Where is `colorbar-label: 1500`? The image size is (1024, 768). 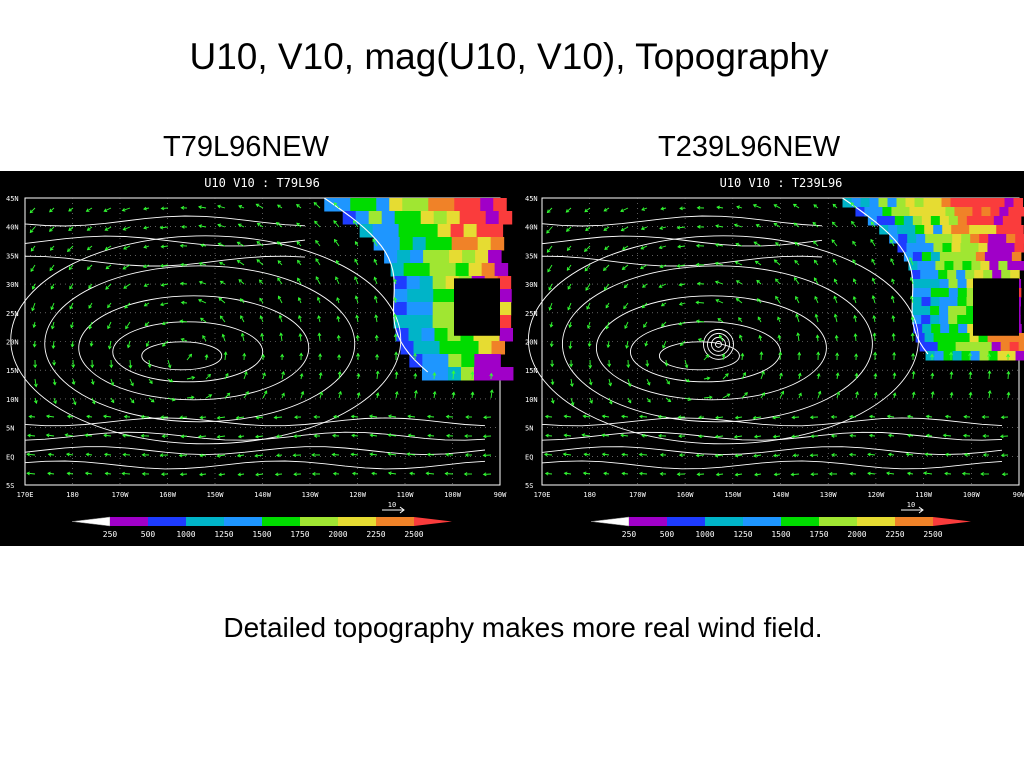
colorbar-label: 1500 is located at coordinates (261, 534).